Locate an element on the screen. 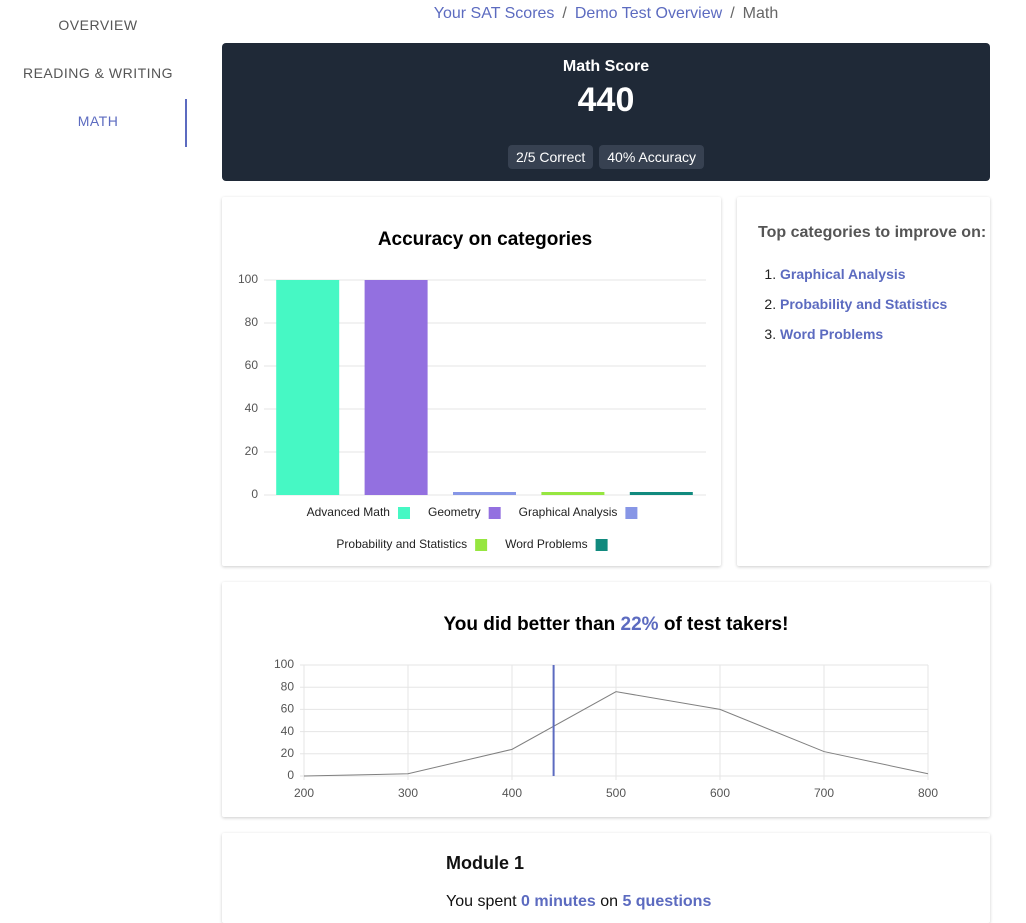  badges: 2/5 Correct 40% Accuracy is located at coordinates (606, 157).